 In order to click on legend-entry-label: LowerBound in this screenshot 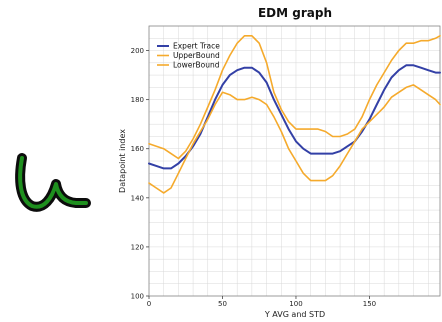, I will do `click(196, 65)`.